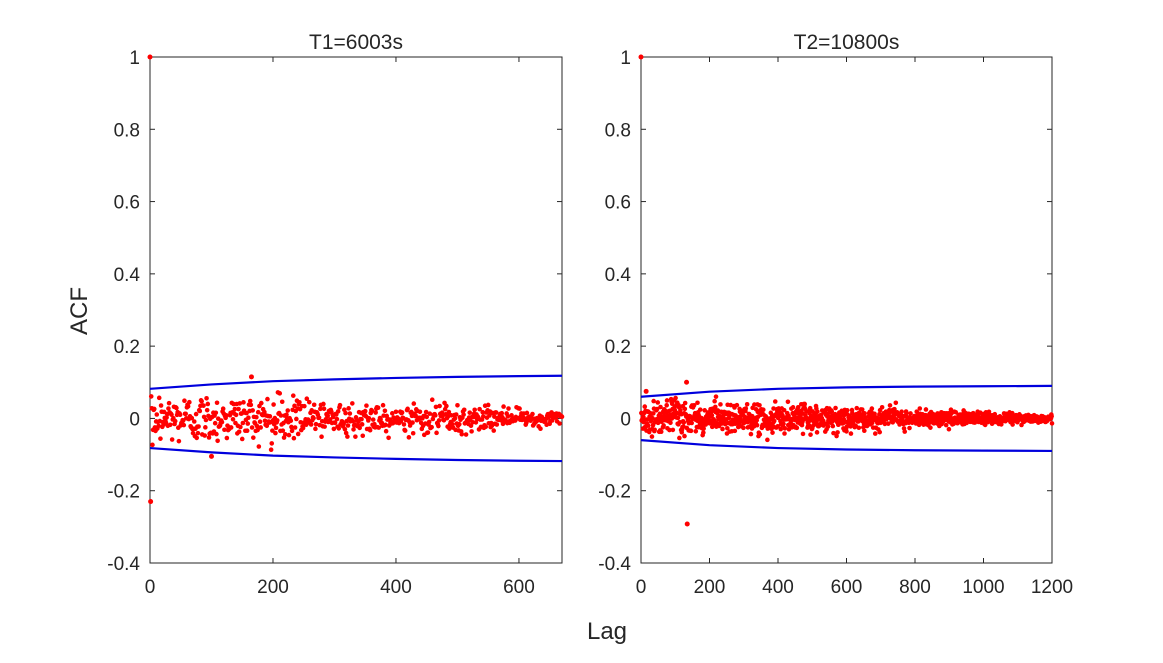  I want to click on x-tick-label: 200, so click(710, 587).